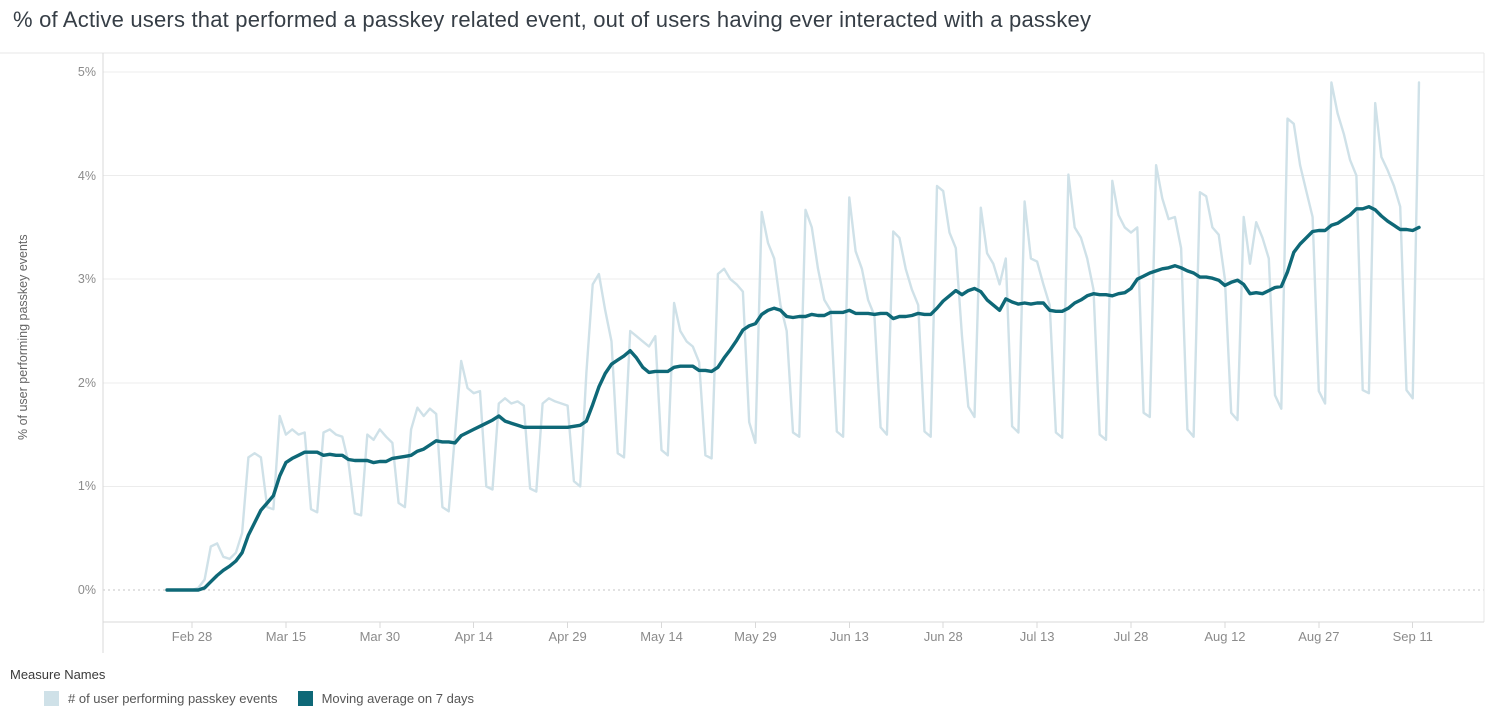  Describe the element at coordinates (86, 590) in the screenshot. I see `y-tick-label: 0%` at that location.